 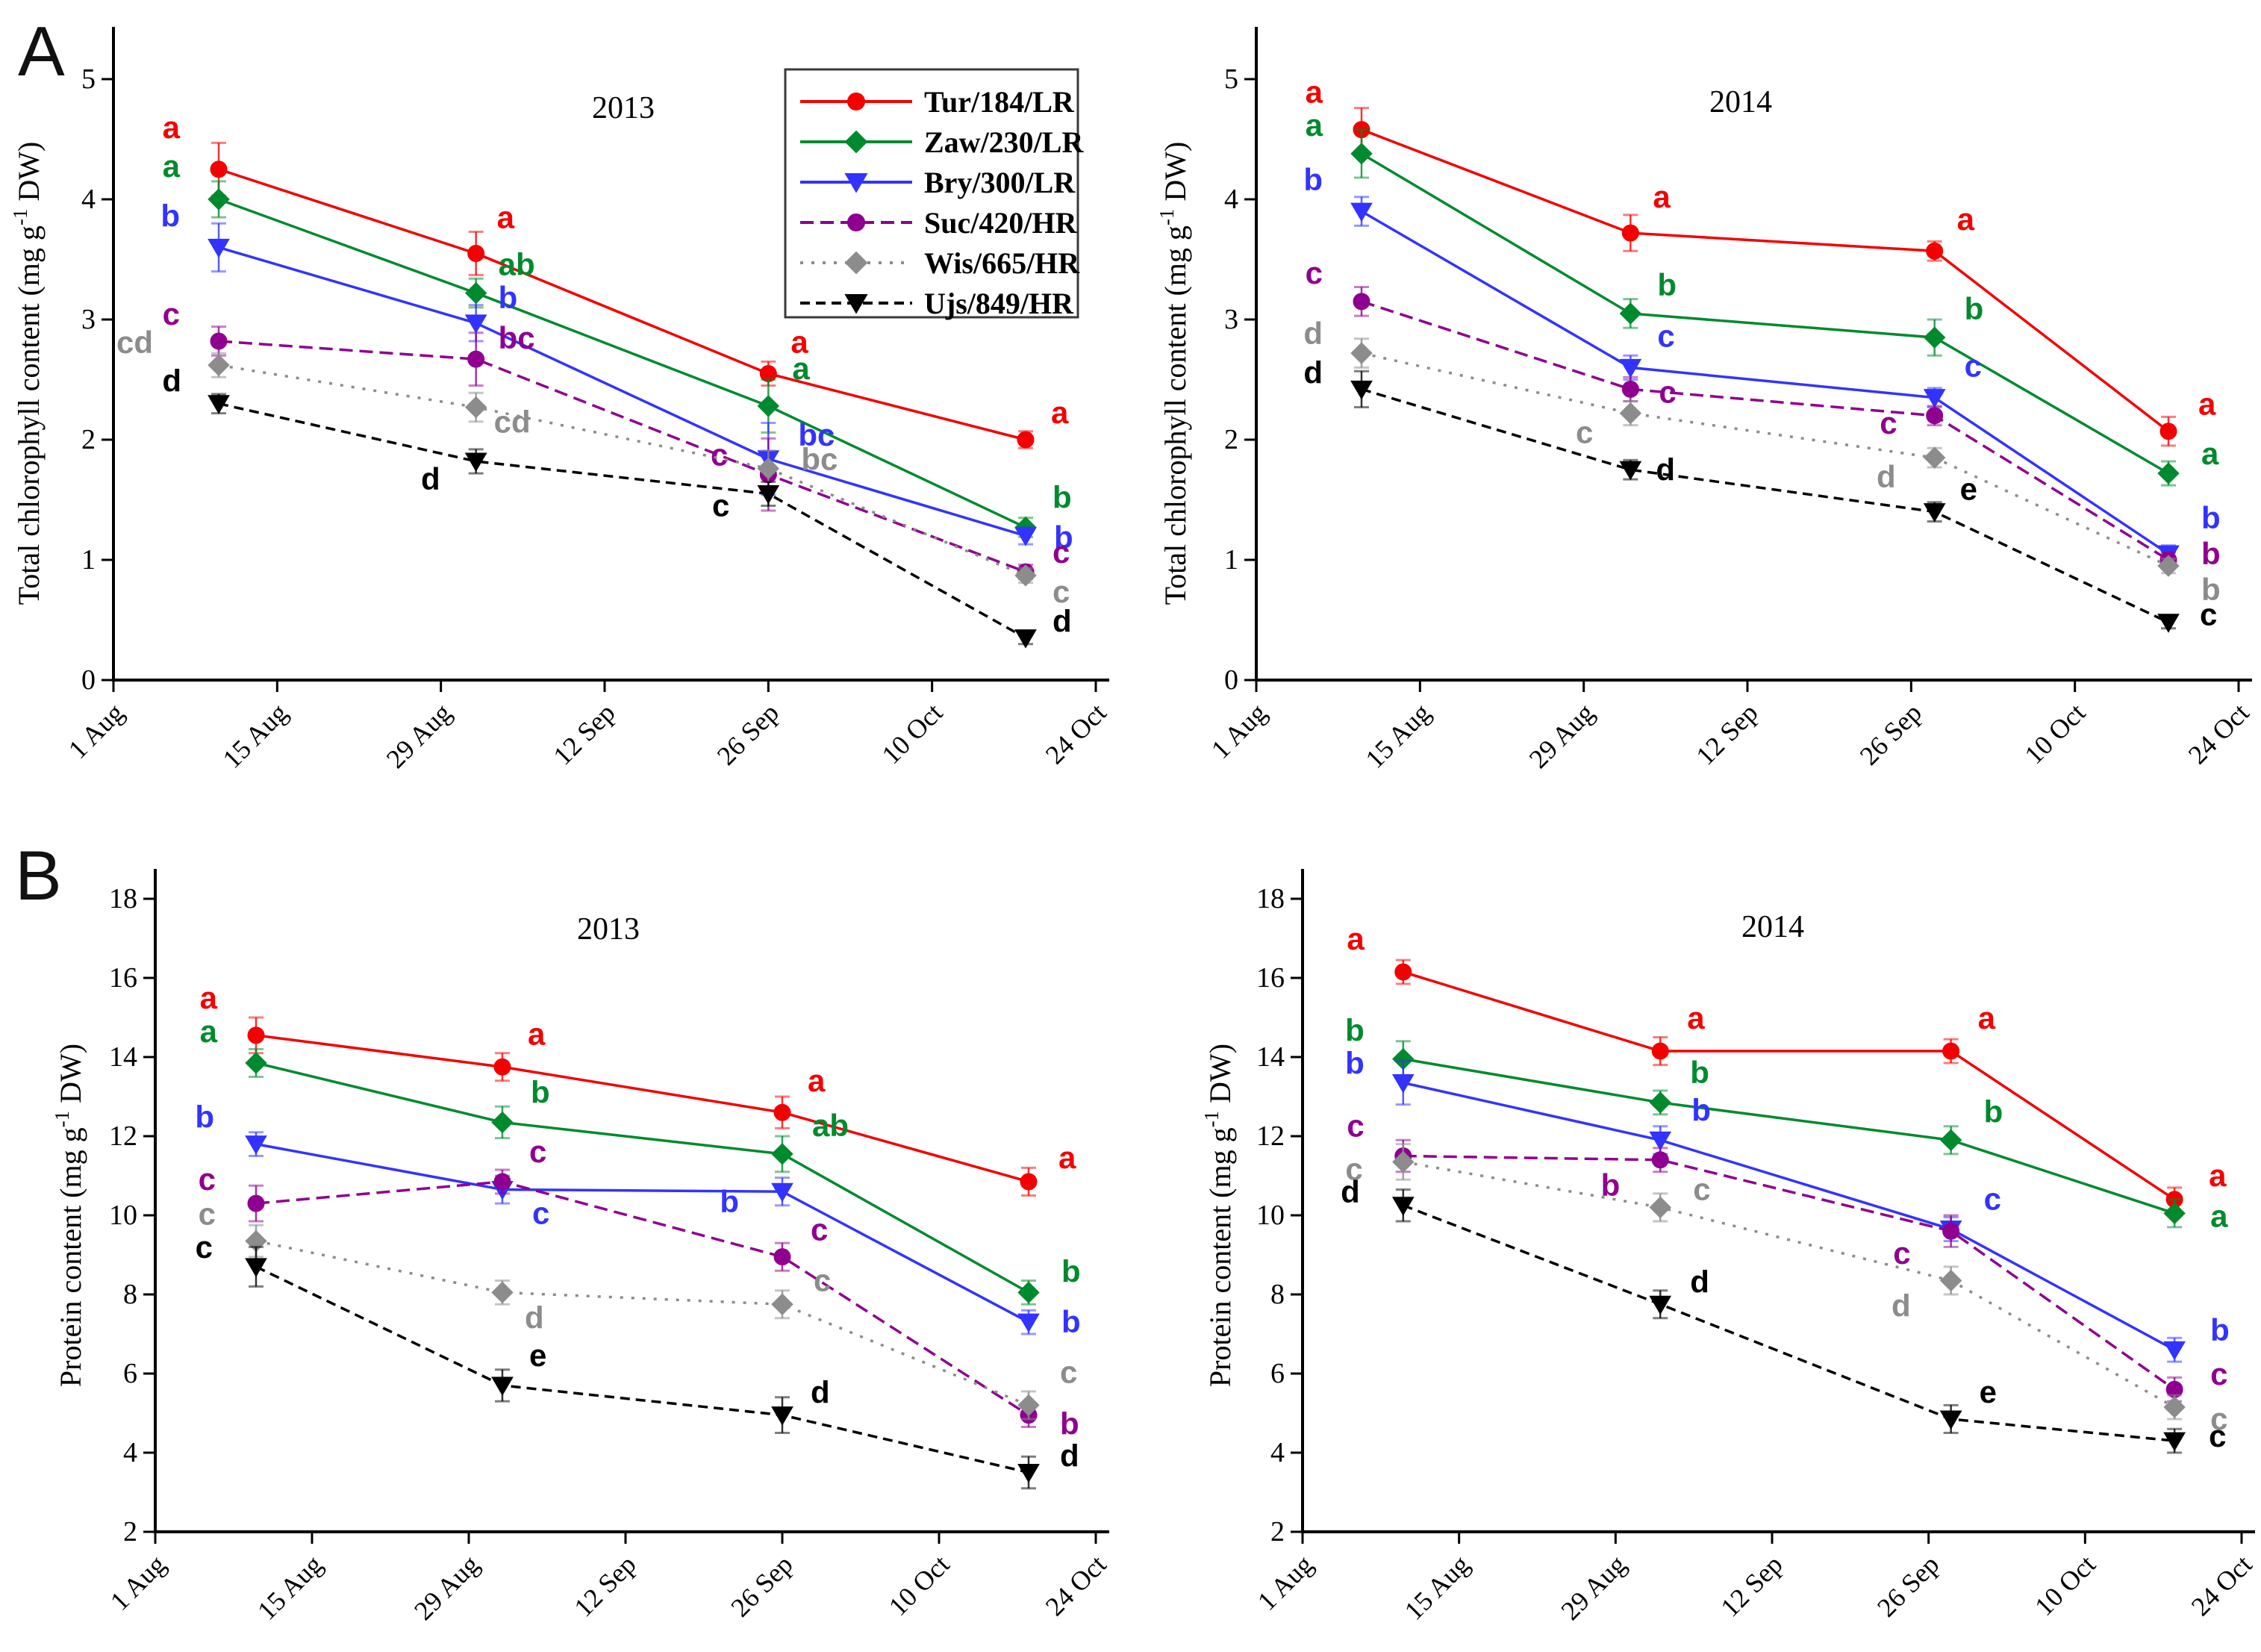 What do you see at coordinates (856, 102) in the screenshot?
I see `legend-marker-Tur-icon` at bounding box center [856, 102].